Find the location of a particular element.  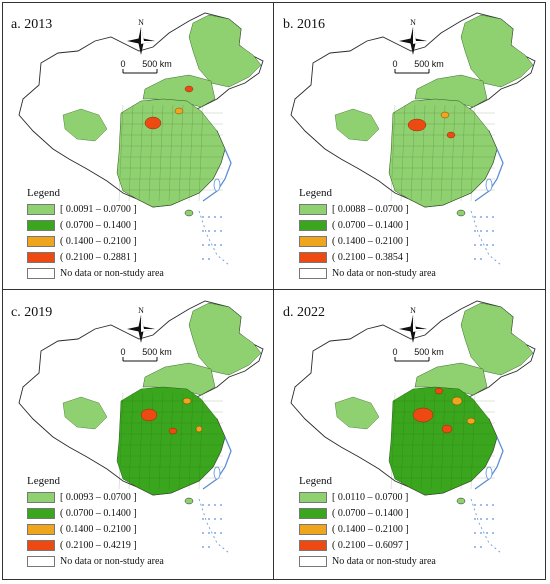

legend-label: [ 0.0091 – 0.0700 ] is located at coordinates (98, 209).